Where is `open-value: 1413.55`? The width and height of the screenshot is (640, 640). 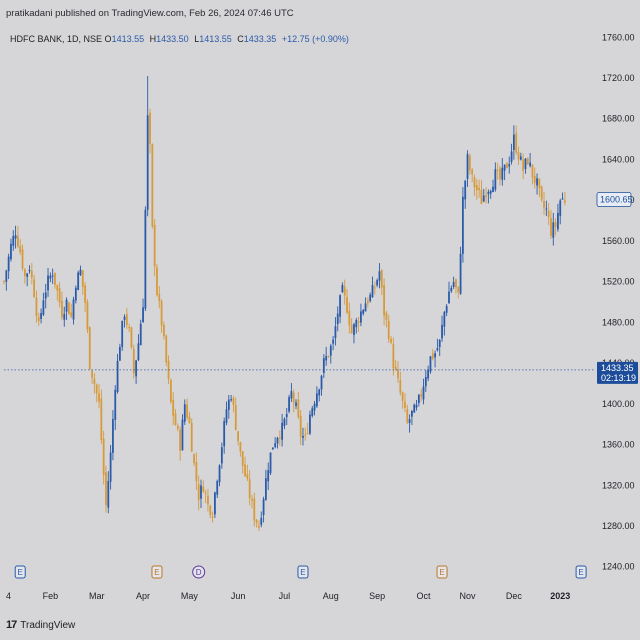 open-value: 1413.55 is located at coordinates (128, 39).